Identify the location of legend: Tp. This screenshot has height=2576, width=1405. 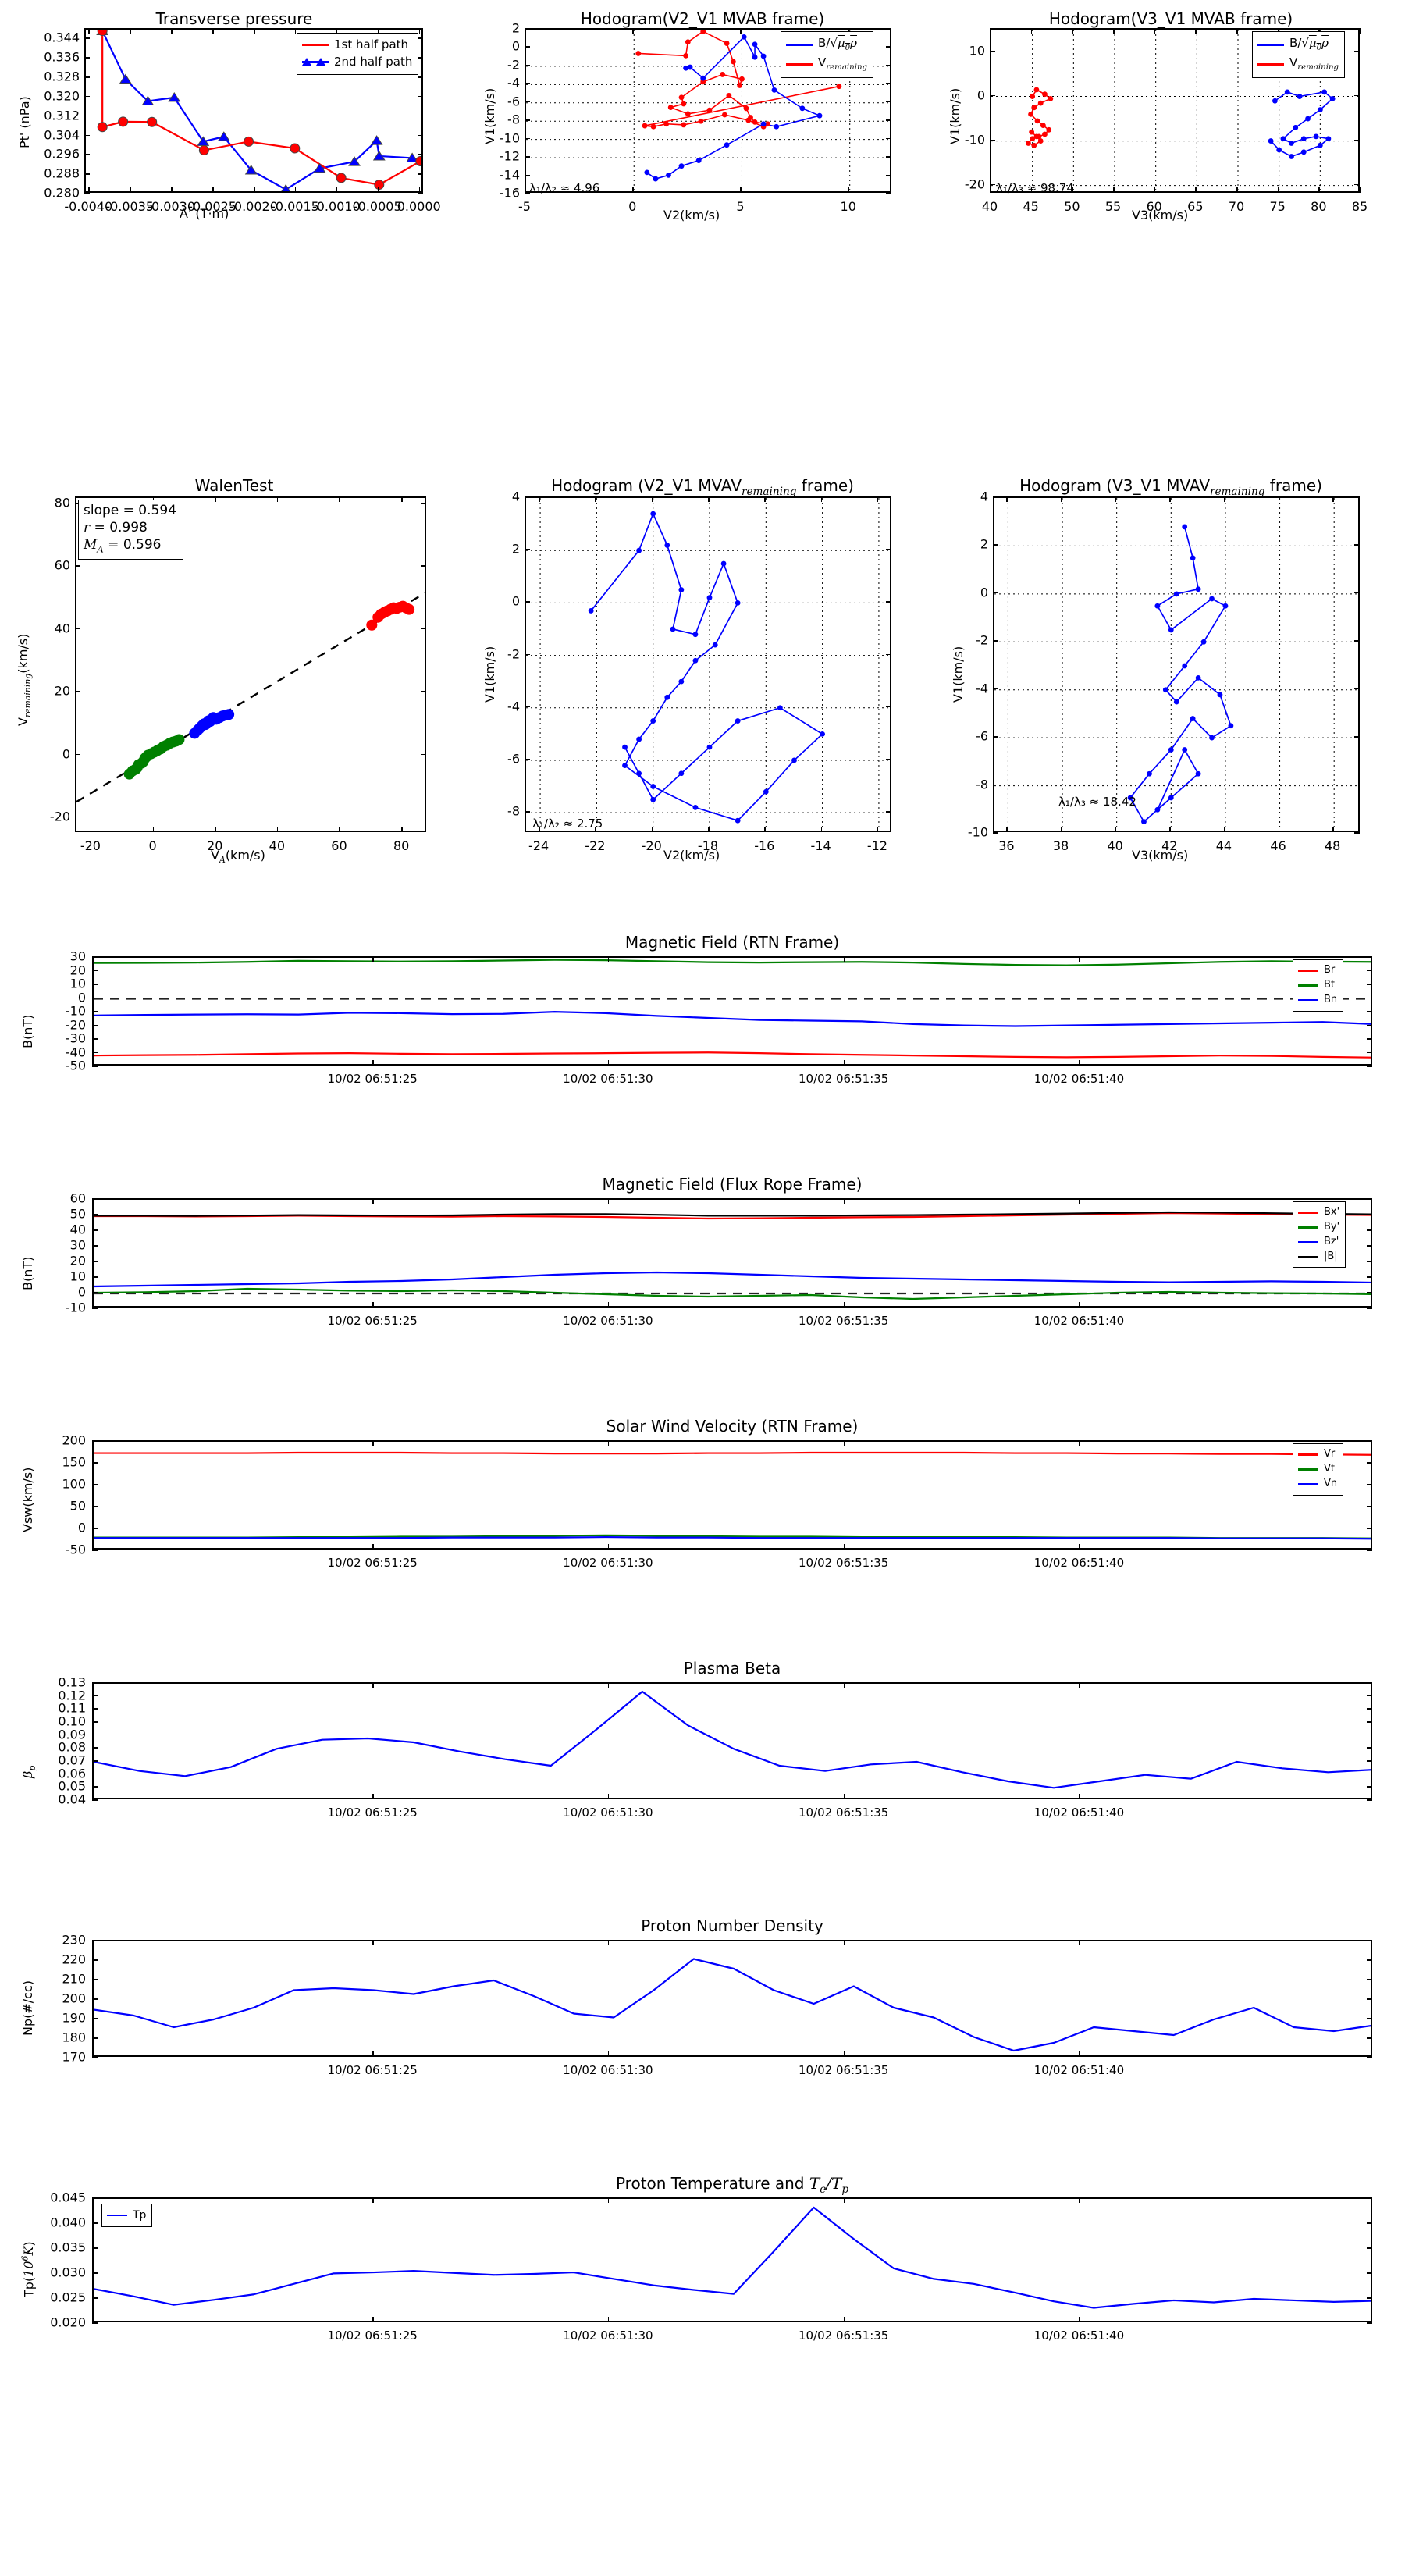
(127, 2216).